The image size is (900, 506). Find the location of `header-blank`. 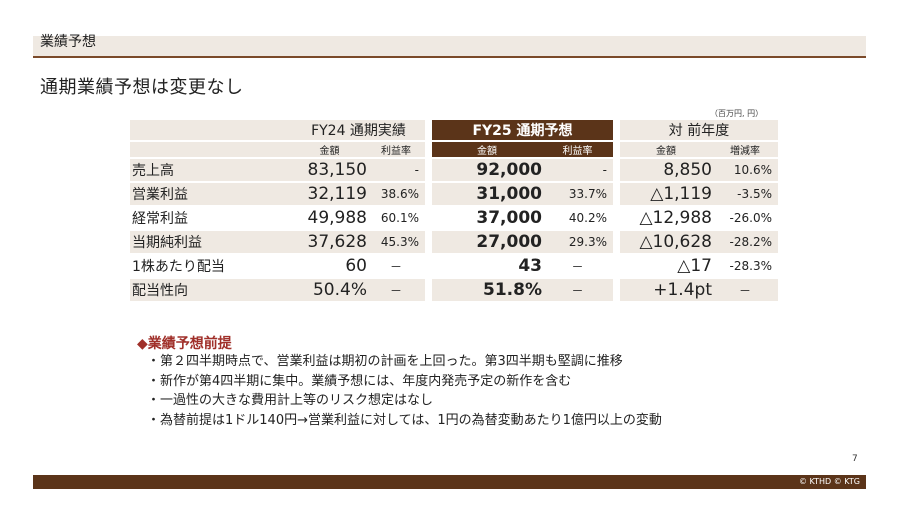

header-blank is located at coordinates (211, 130).